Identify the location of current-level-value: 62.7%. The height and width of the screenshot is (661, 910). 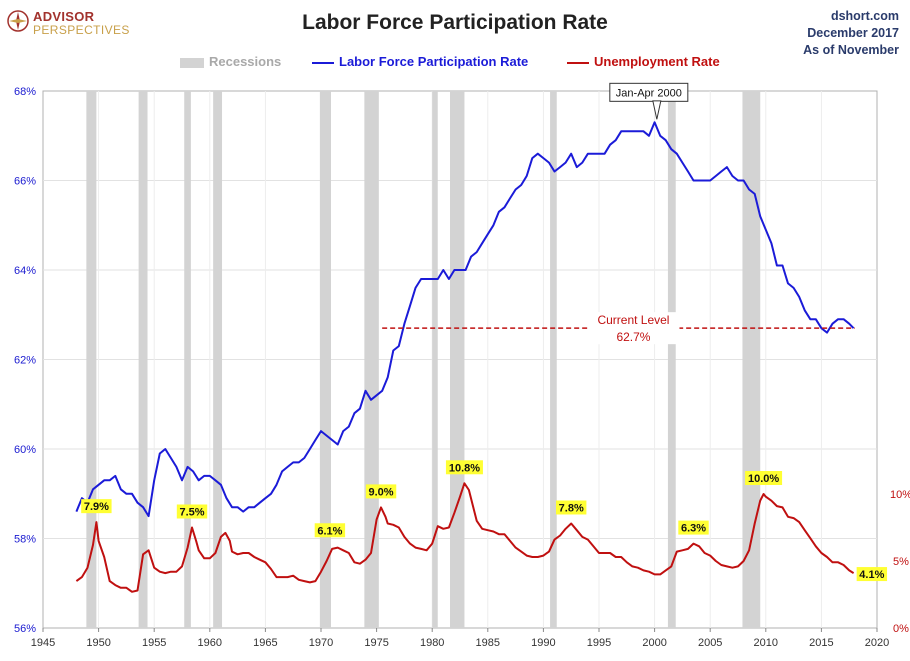
(633, 337).